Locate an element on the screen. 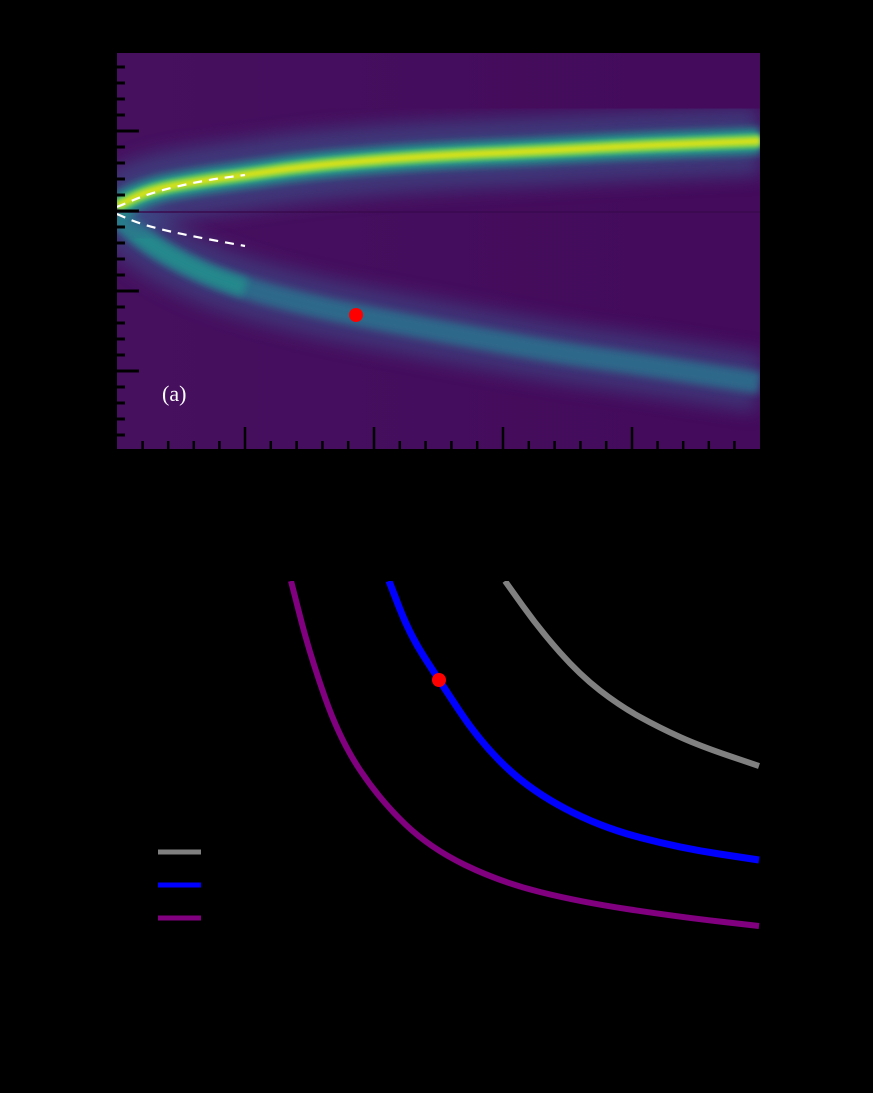 The image size is (873, 1093). dashed-overlays is located at coordinates (181, 210).